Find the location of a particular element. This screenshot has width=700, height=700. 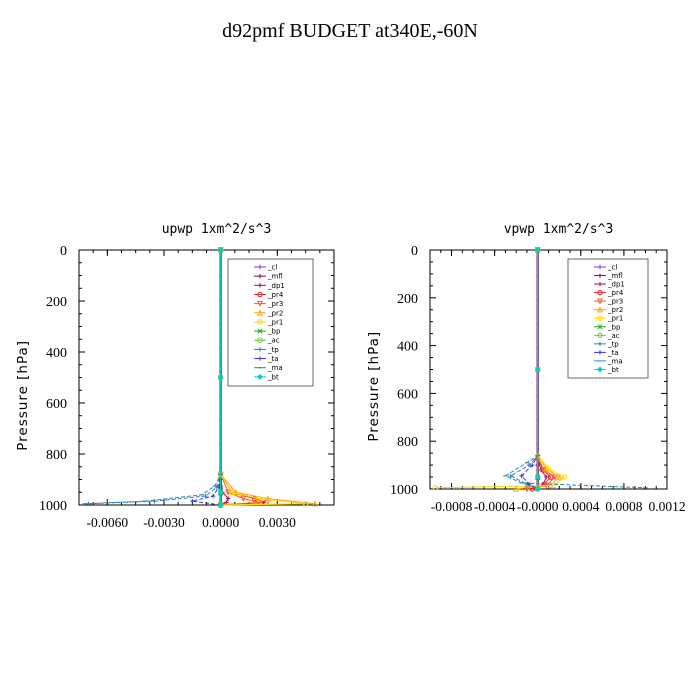

x-tick-label: 0.0000 is located at coordinates (220, 522).